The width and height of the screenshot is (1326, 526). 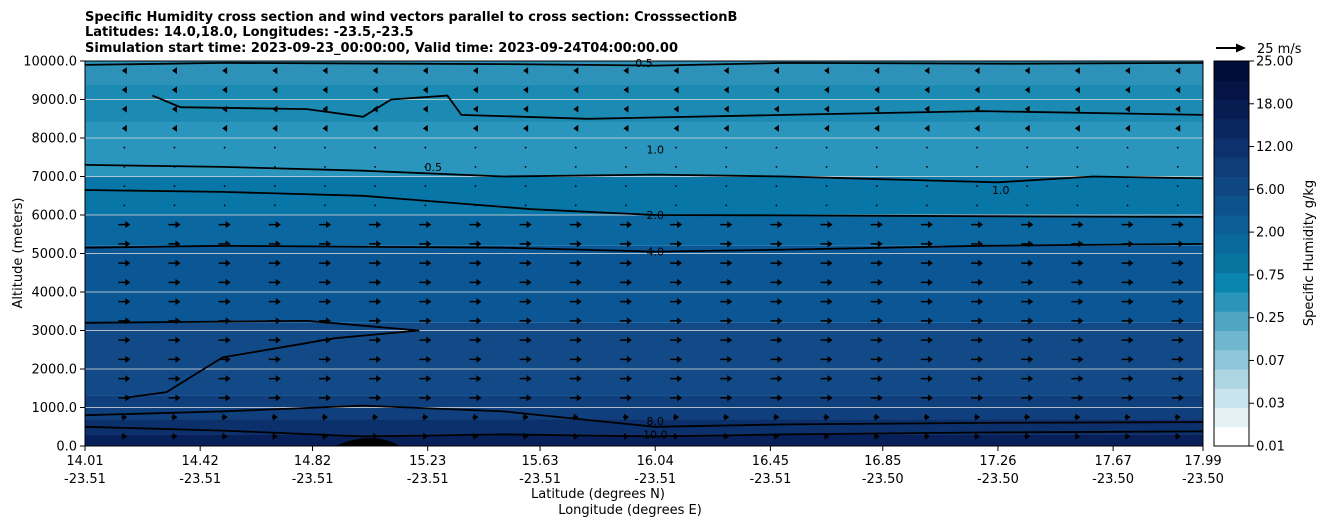 I want to click on y-tick-label: 1000.0, so click(x=55, y=408).